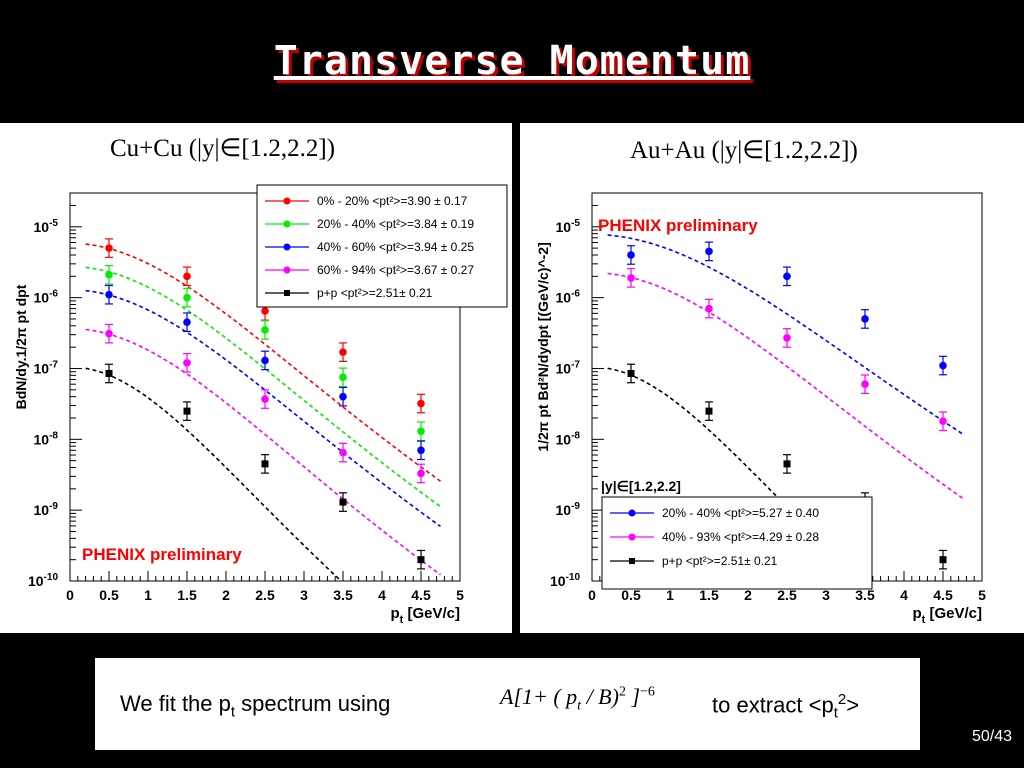 The image size is (1024, 768). I want to click on fit-text-middle: spectrum using, so click(313, 703).